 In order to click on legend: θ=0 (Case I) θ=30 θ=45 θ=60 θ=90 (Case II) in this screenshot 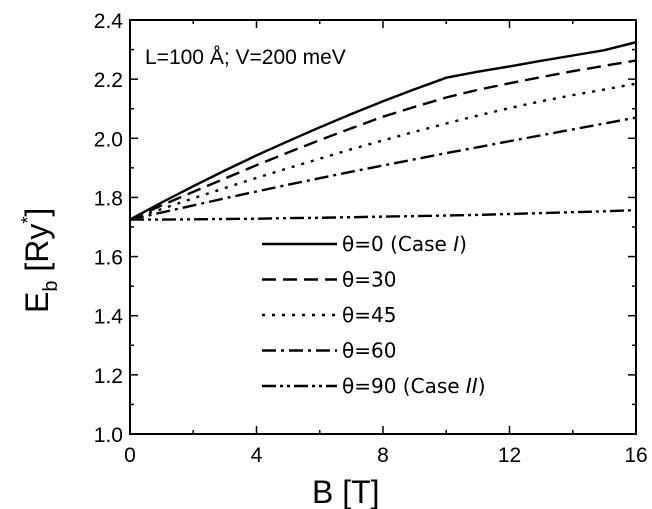, I will do `click(374, 315)`.